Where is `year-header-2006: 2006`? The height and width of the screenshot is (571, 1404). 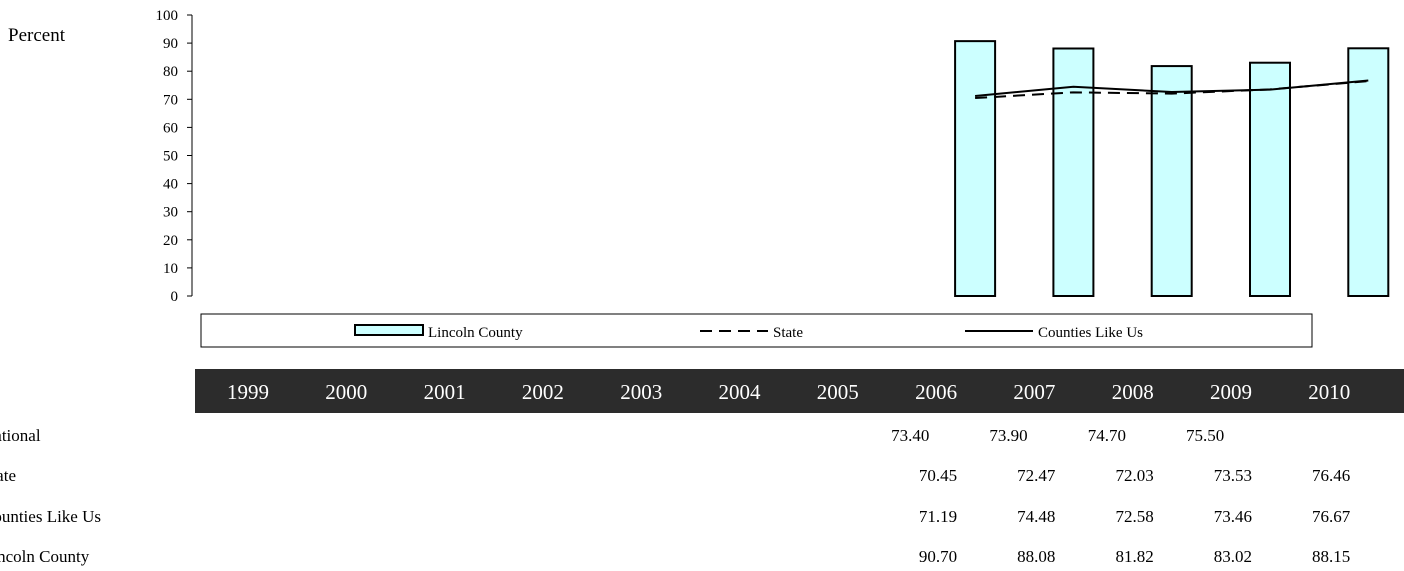 year-header-2006: 2006 is located at coordinates (936, 392).